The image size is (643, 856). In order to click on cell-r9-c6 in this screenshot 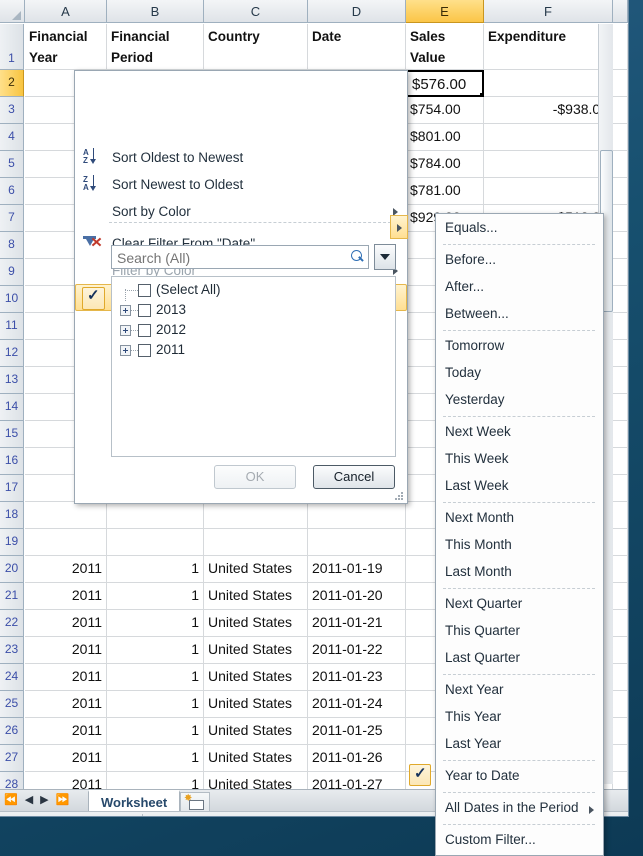, I will do `click(620, 272)`.